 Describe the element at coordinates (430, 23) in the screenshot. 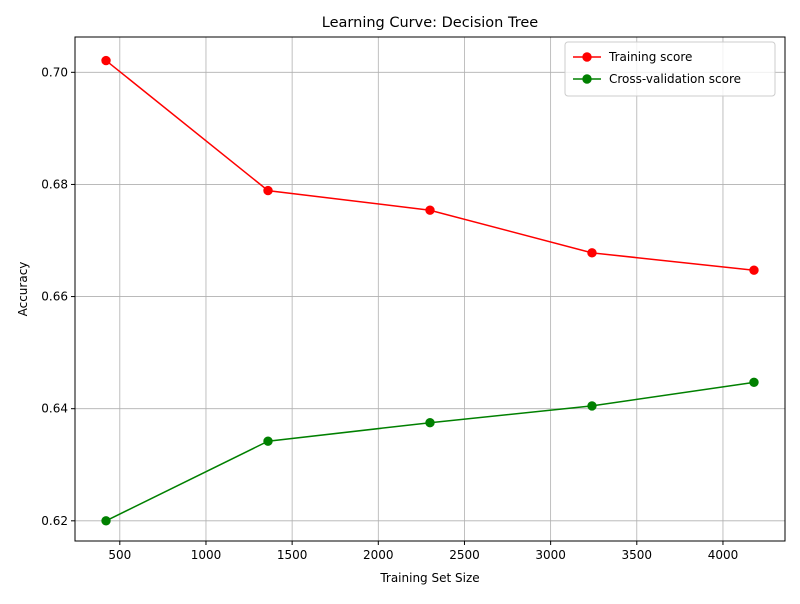

I see `chart-title: Learning Curve: Decision Tree` at that location.